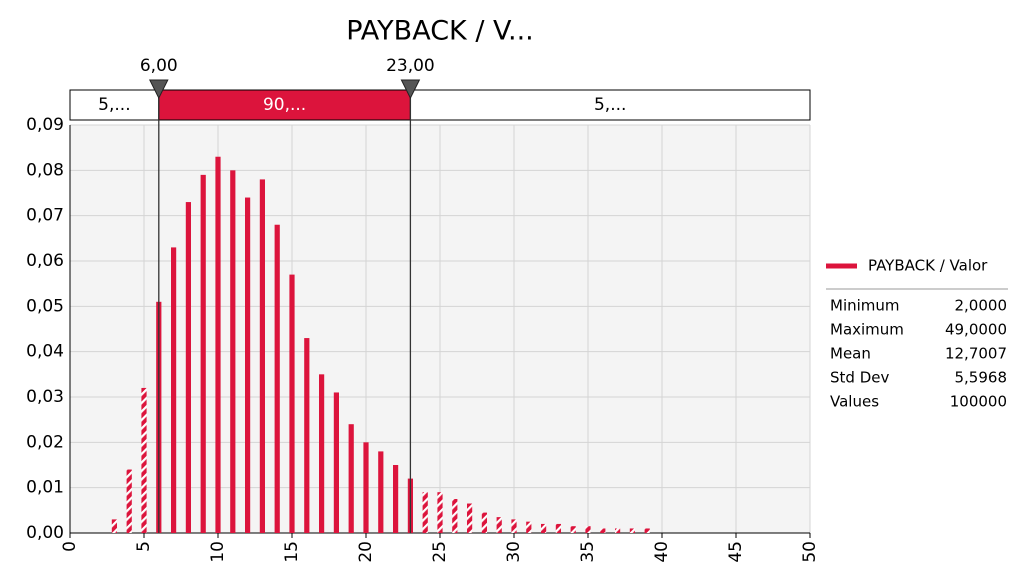 The height and width of the screenshot is (574, 1010). What do you see at coordinates (865, 306) in the screenshot?
I see `stat-label: Minimum` at bounding box center [865, 306].